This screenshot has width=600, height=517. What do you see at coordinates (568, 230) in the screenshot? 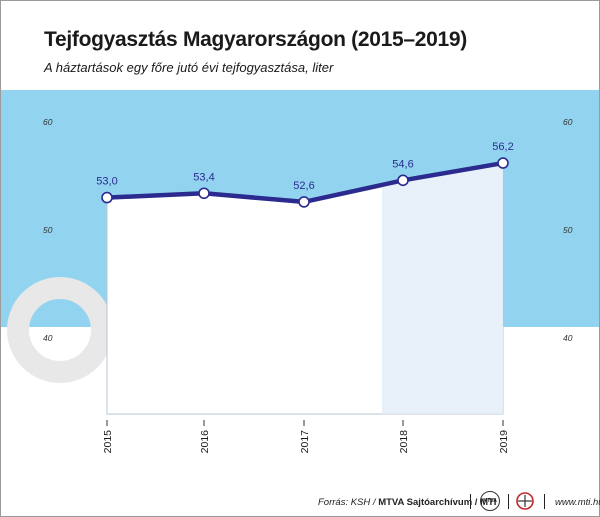
I see `y-tick-label-right: 50` at bounding box center [568, 230].